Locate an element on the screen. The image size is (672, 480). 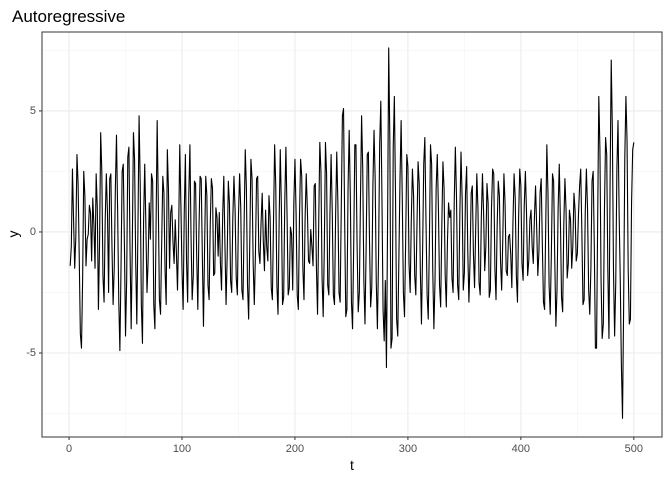
y-axis-title: y is located at coordinates (13, 234).